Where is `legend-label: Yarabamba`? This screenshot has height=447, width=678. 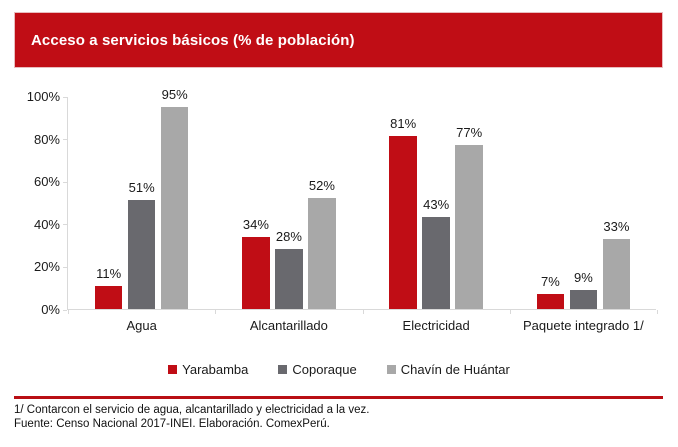 legend-label: Yarabamba is located at coordinates (215, 369).